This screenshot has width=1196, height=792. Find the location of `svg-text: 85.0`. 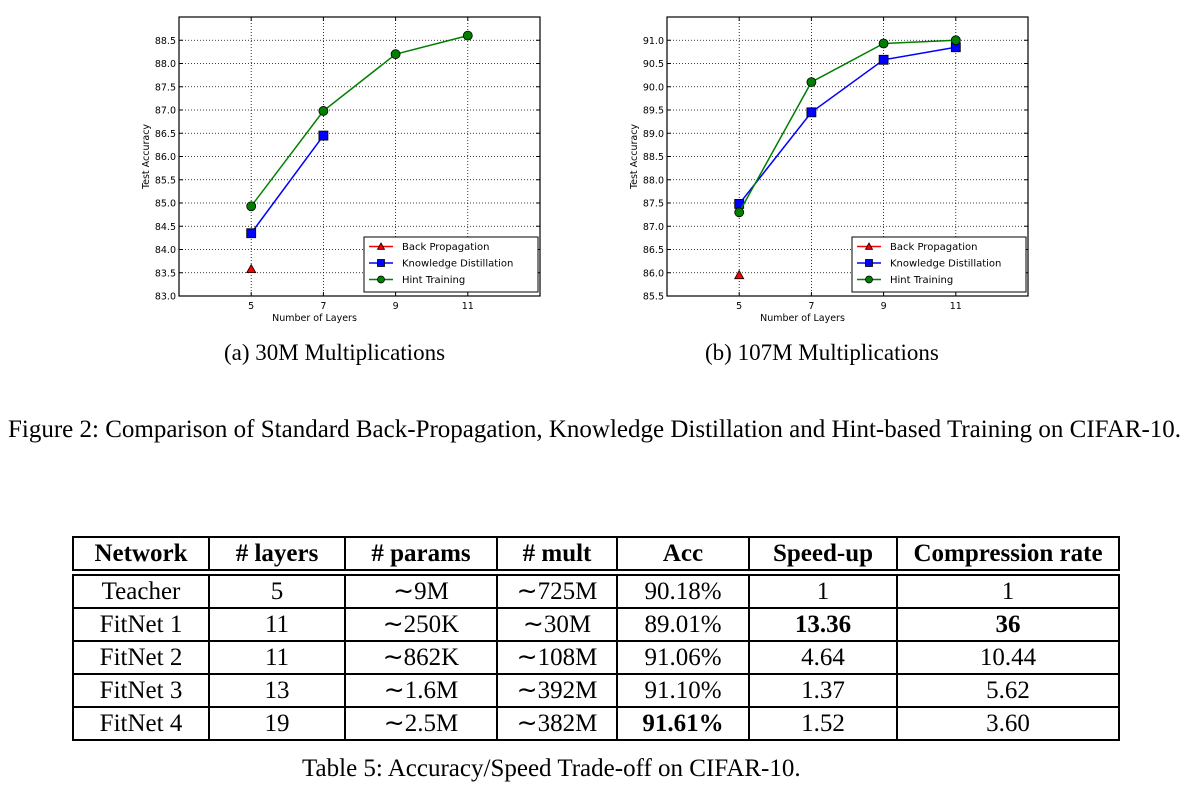

svg-text: 85.0 is located at coordinates (165, 204).